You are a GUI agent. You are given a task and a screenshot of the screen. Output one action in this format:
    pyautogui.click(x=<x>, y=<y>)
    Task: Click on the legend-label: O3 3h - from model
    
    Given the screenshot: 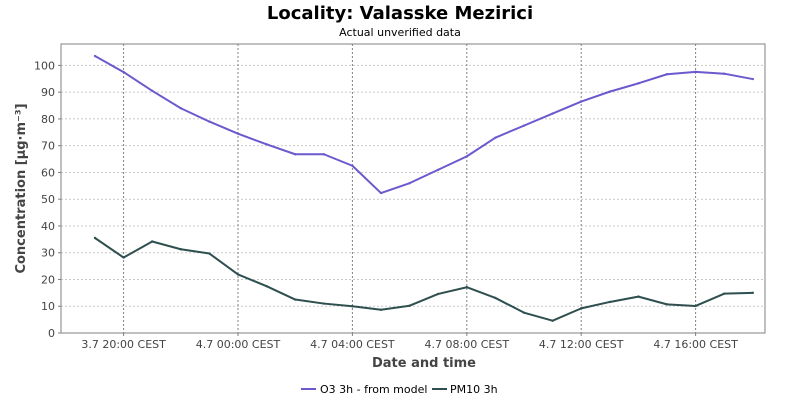 What is the action you would take?
    pyautogui.click(x=373, y=389)
    